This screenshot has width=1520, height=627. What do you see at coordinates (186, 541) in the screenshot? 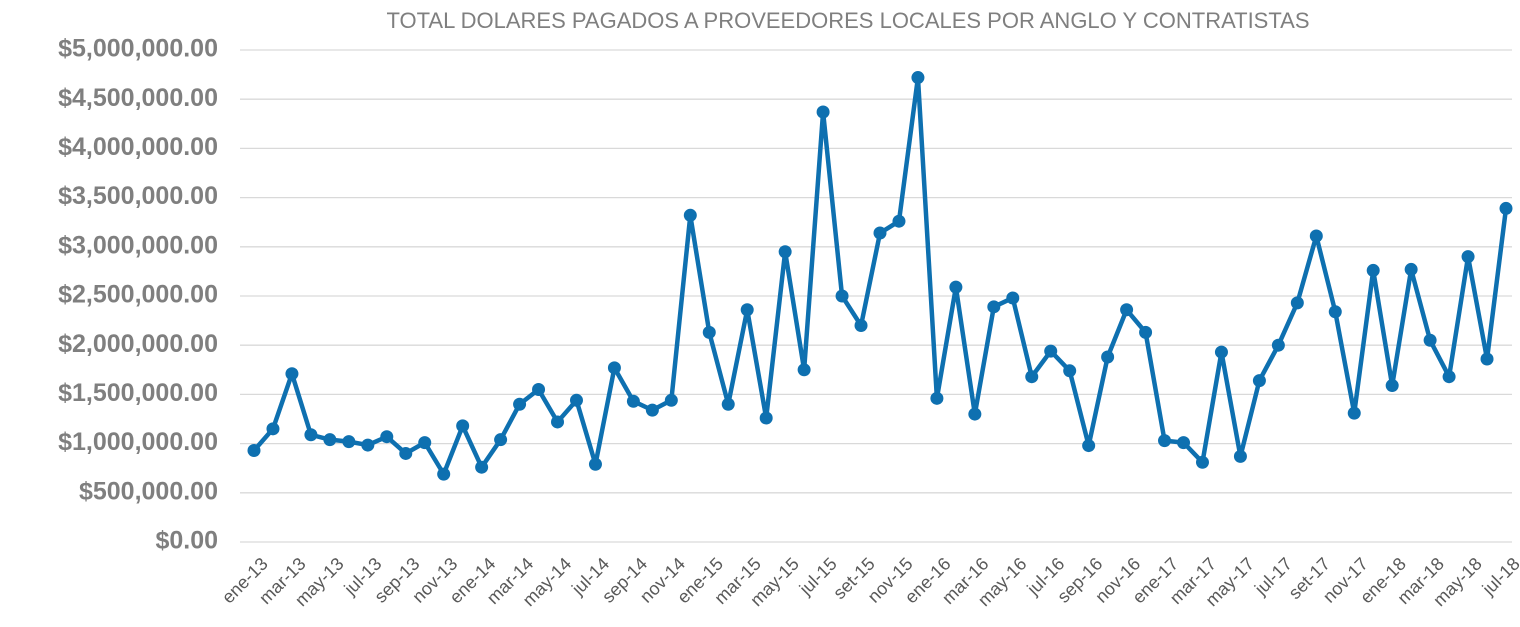
I see `y-tick-label: $0.00` at bounding box center [186, 541].